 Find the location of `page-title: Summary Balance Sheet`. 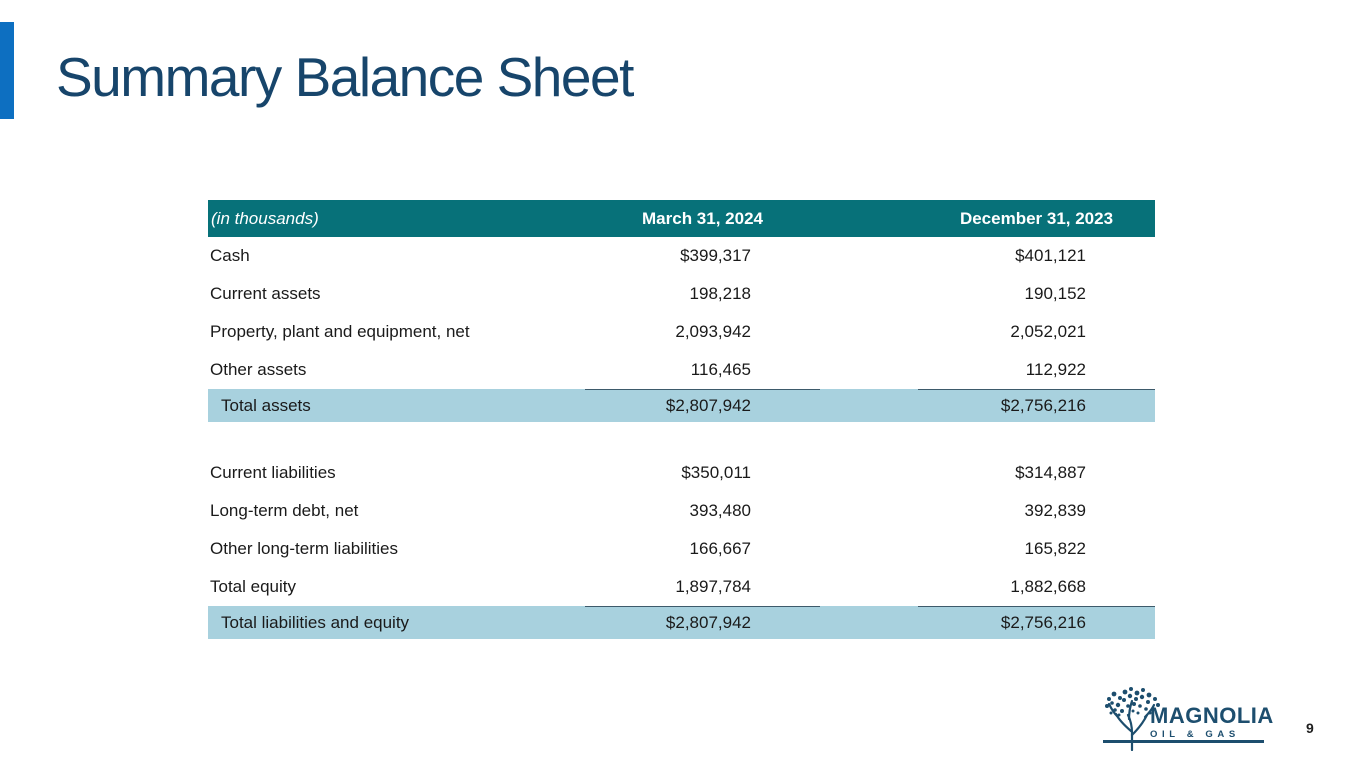

page-title: Summary Balance Sheet is located at coordinates (345, 77).